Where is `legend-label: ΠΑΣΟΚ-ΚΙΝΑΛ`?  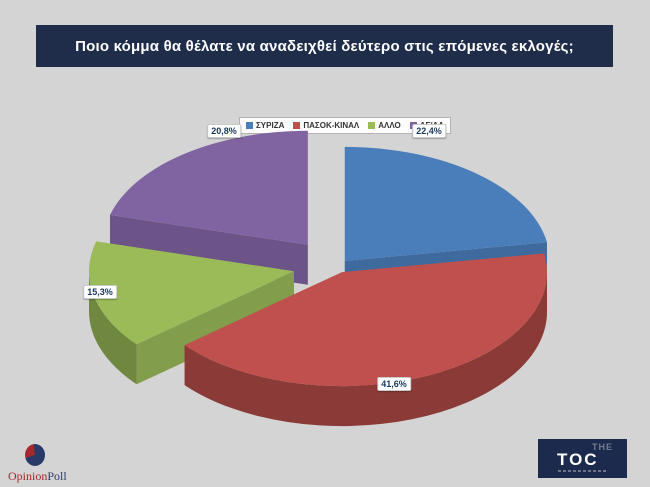
legend-label: ΠΑΣΟΚ-ΚΙΝΑΛ is located at coordinates (331, 125).